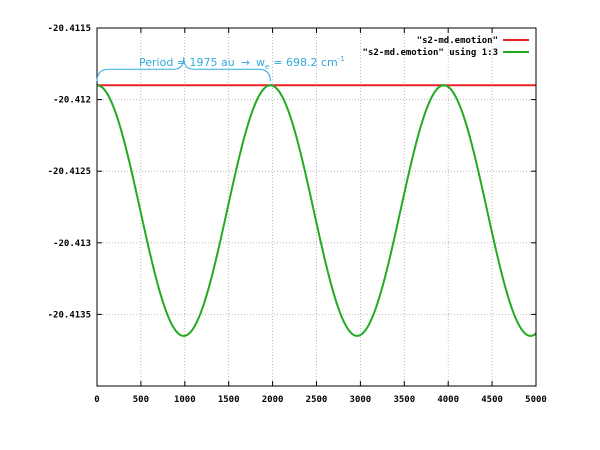 Image resolution: width=600 pixels, height=450 pixels. I want to click on period-brace, so click(183, 69).